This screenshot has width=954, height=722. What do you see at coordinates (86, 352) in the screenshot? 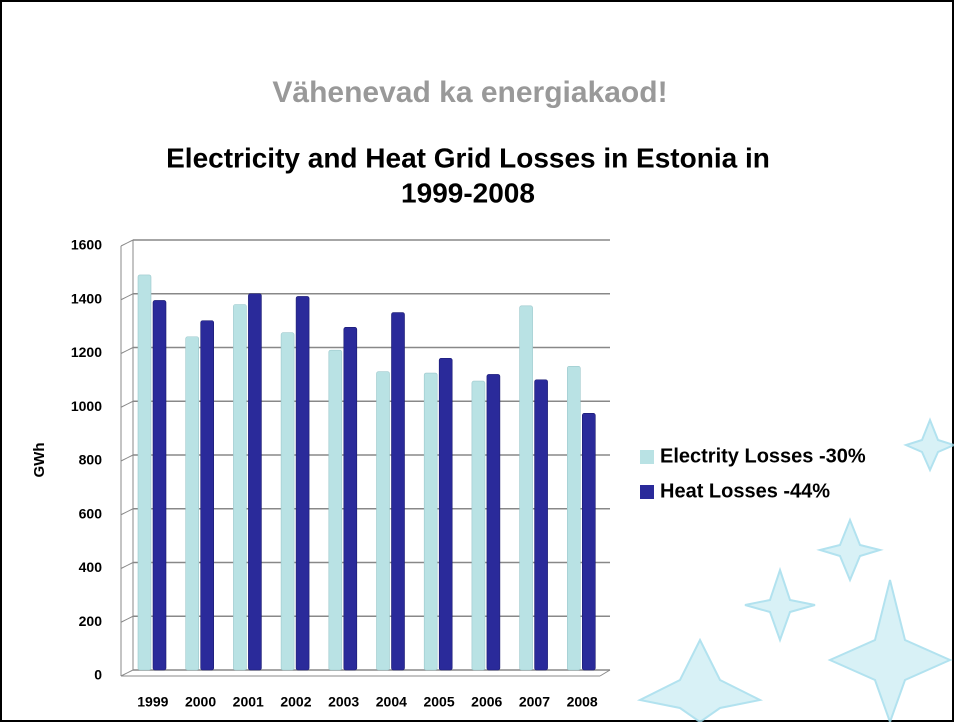
I see `y-tick-label: 1200` at bounding box center [86, 352].